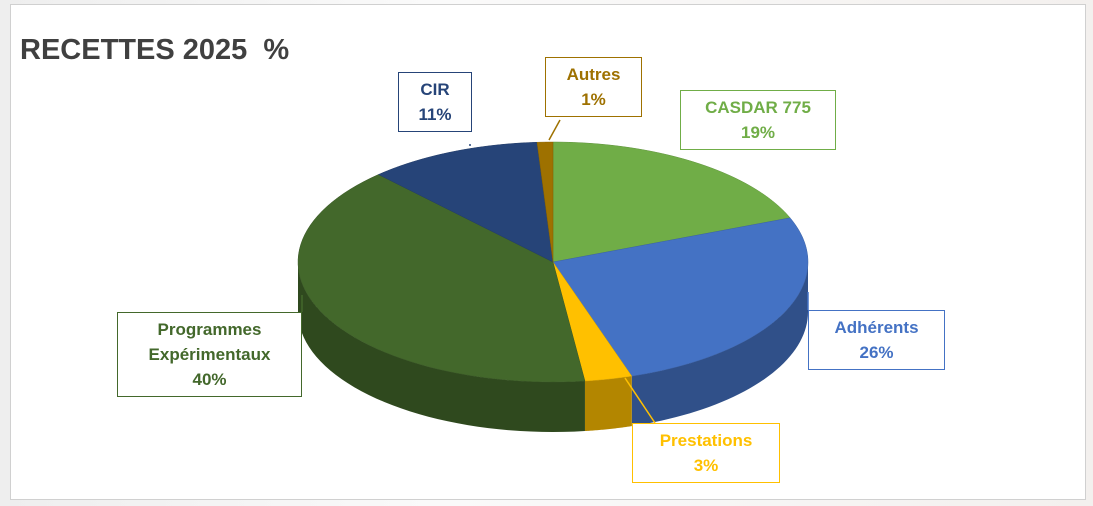 Image resolution: width=1093 pixels, height=506 pixels. Describe the element at coordinates (593, 74) in the screenshot. I see `label-name: Autres` at that location.